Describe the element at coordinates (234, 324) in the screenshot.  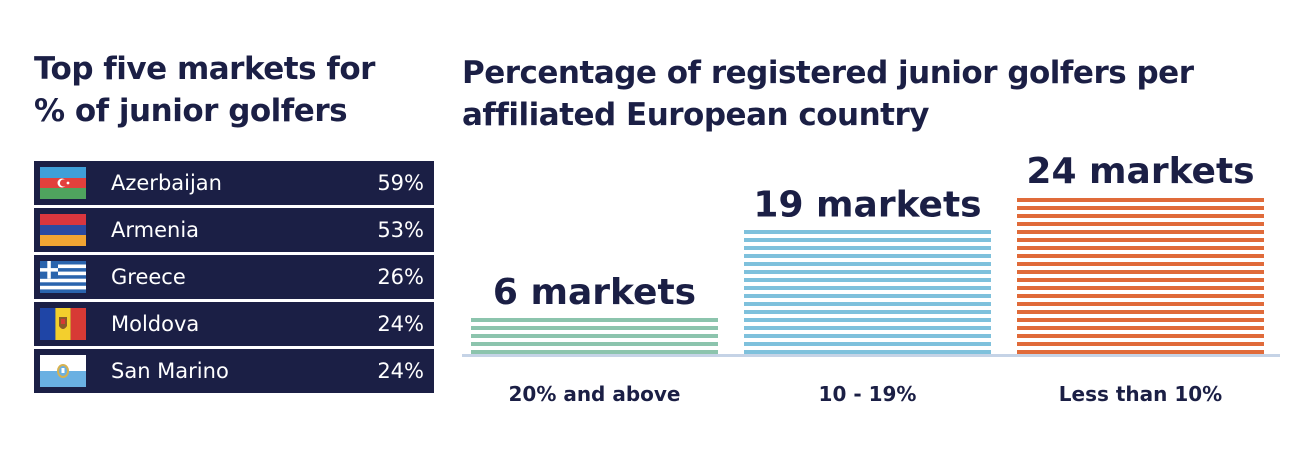
I see `market-row: Moldova 24%` at that location.